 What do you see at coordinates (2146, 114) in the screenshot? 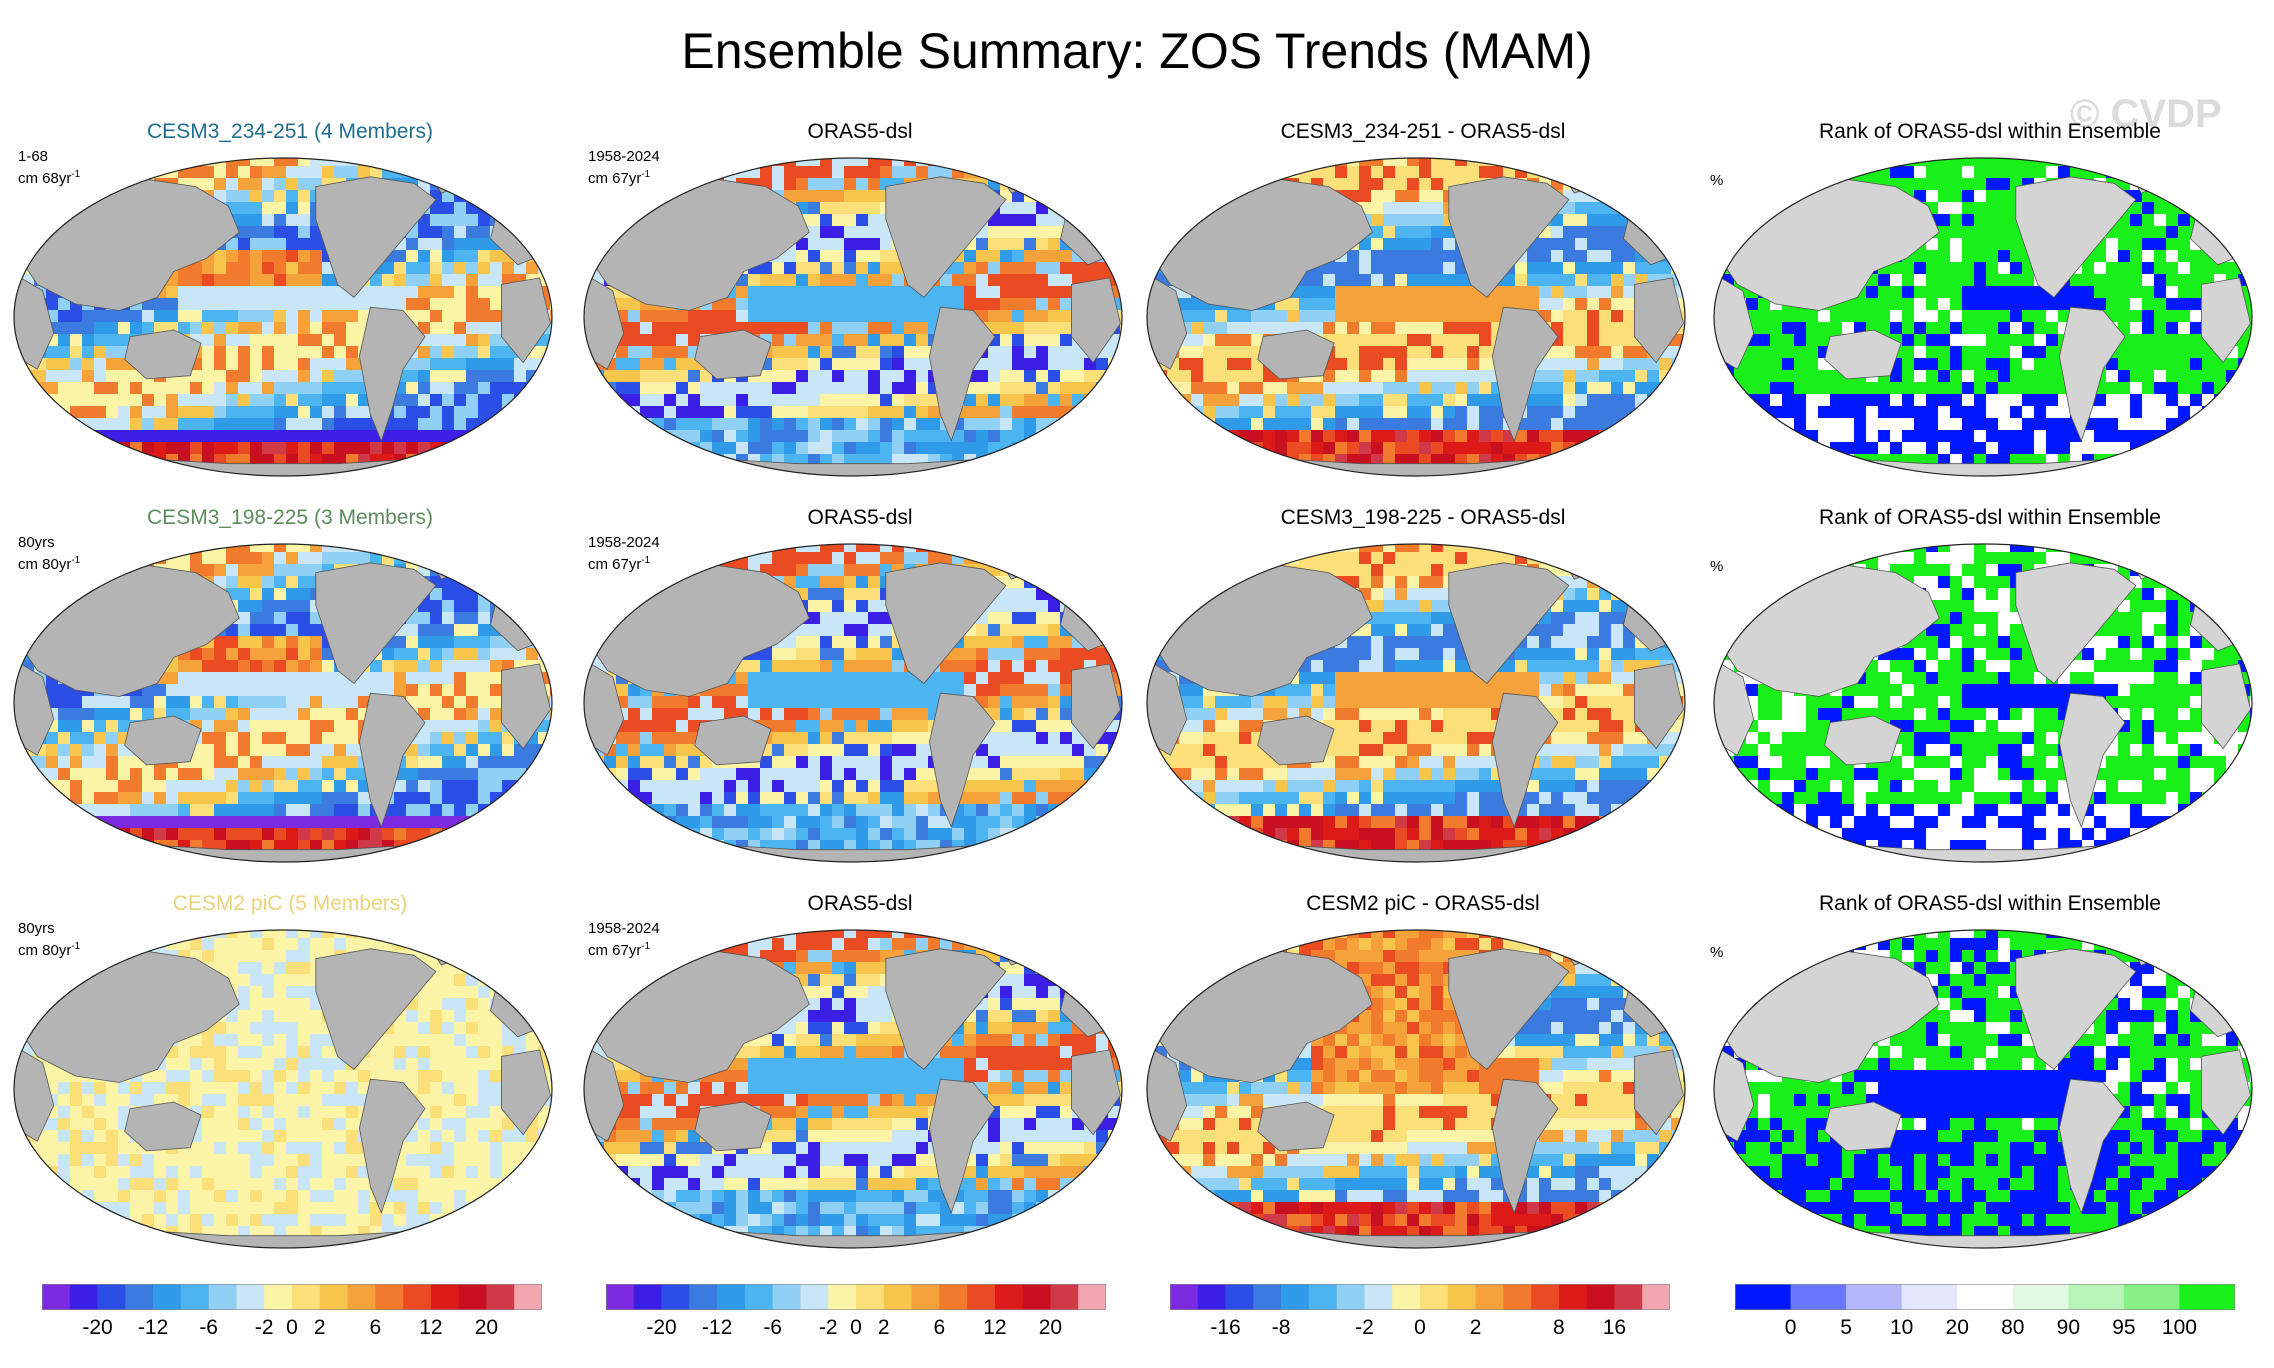
I see `cvdp-watermark: © CVDP` at bounding box center [2146, 114].